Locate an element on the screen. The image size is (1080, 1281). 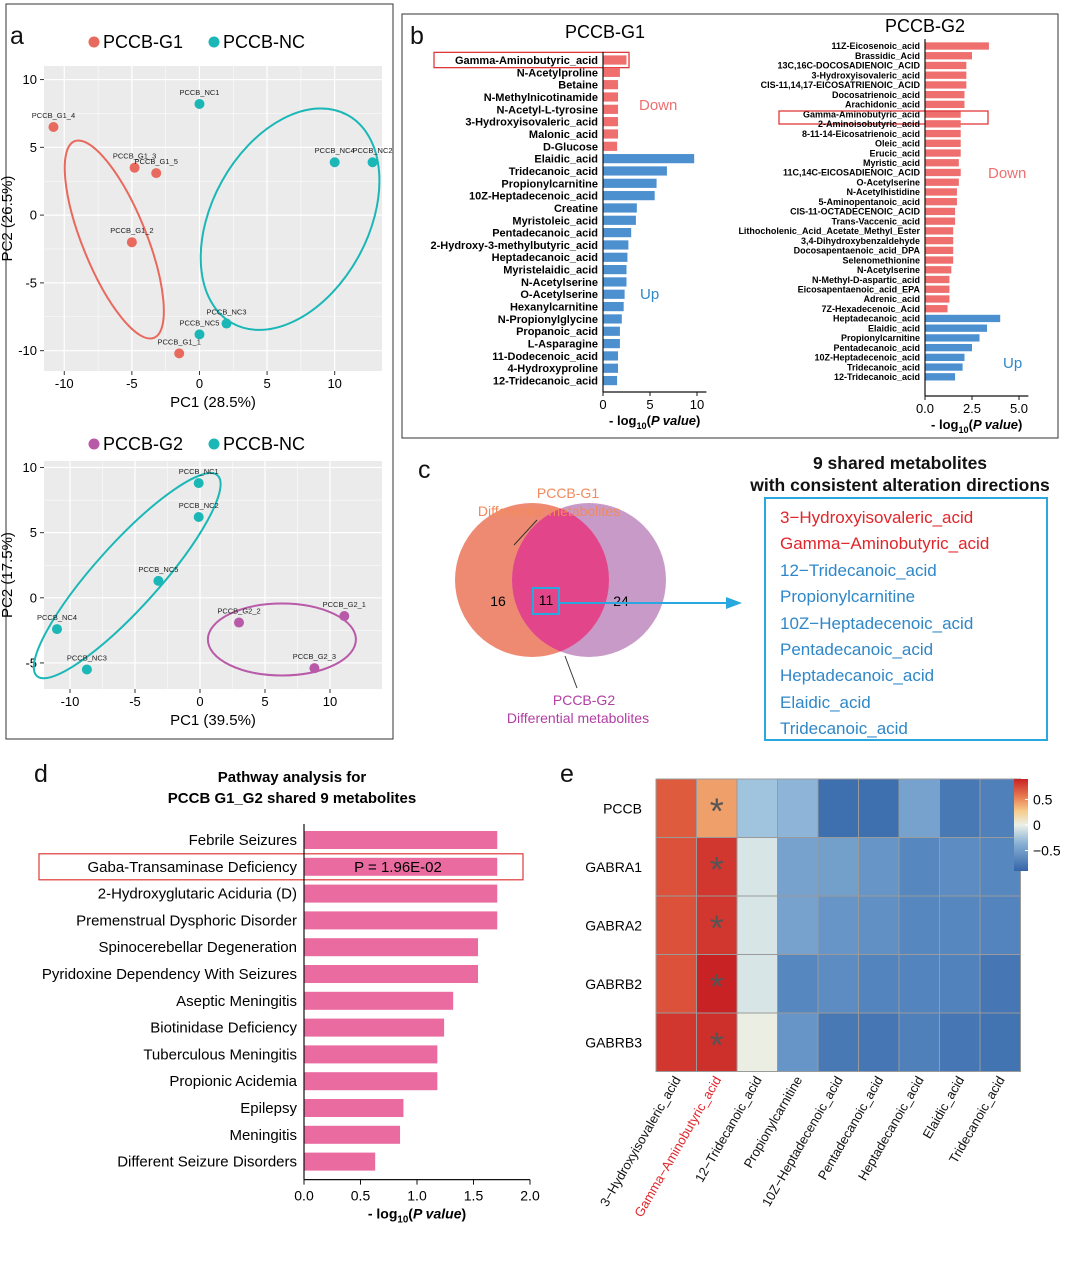
shared-metabolite-item: Elaidic_acid is located at coordinates (825, 702).